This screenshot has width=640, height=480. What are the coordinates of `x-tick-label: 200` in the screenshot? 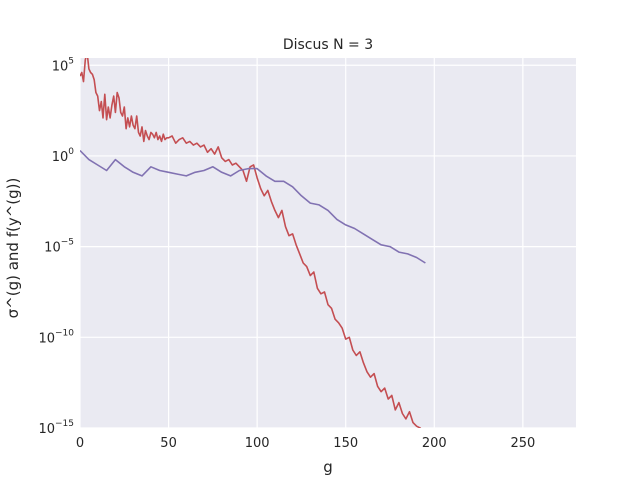 It's located at (434, 443).